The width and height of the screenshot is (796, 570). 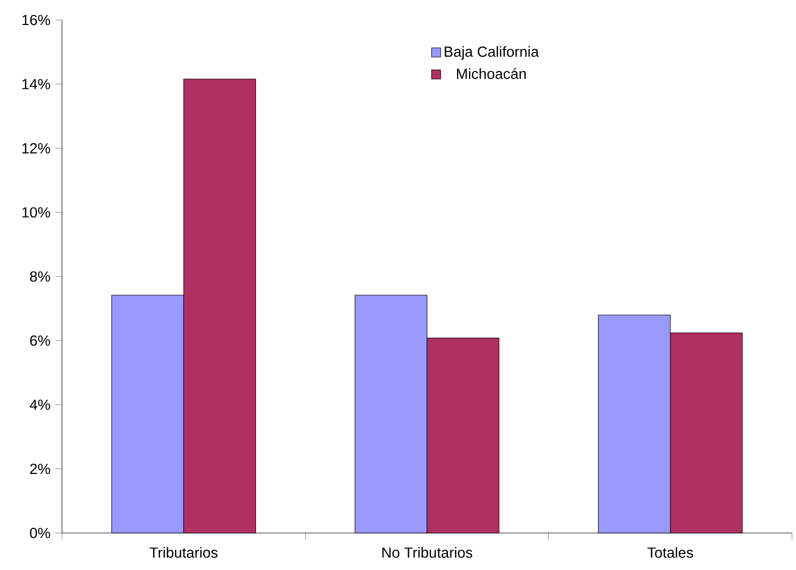 What do you see at coordinates (40, 533) in the screenshot?
I see `y-tick-label: 0%` at bounding box center [40, 533].